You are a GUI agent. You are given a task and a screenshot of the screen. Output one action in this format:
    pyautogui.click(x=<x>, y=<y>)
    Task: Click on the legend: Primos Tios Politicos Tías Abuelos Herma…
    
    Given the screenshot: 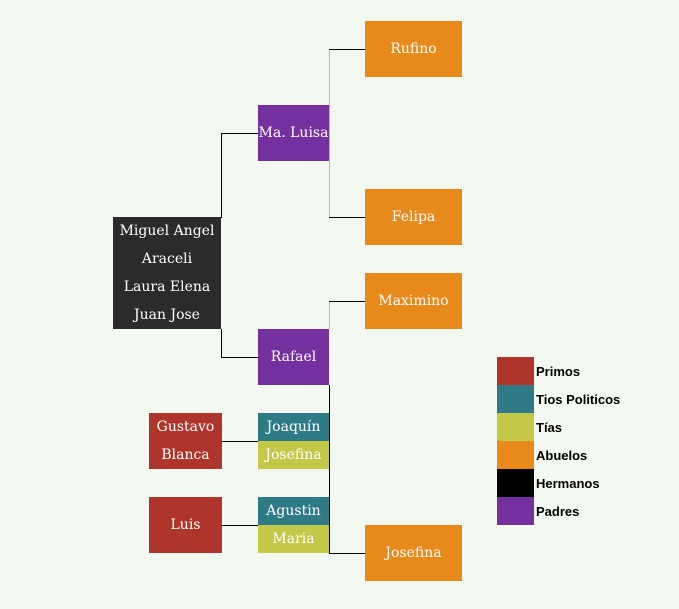 What is the action you would take?
    pyautogui.click(x=558, y=441)
    